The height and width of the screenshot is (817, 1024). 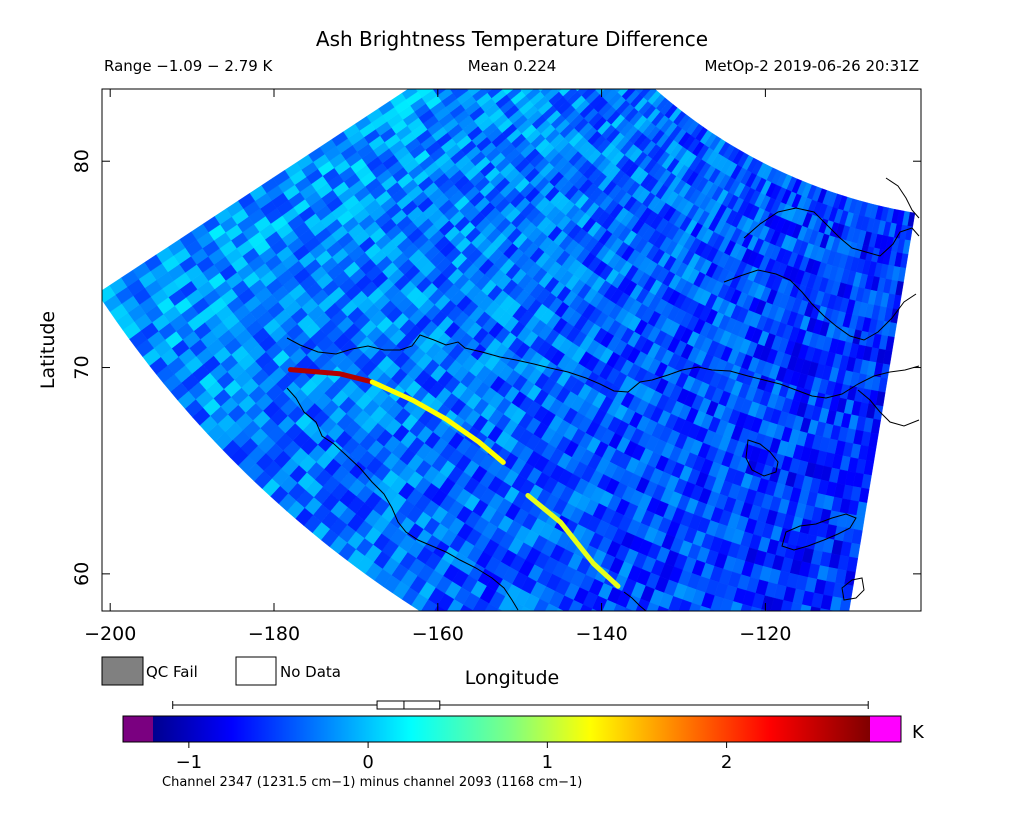 What do you see at coordinates (918, 732) in the screenshot?
I see `colorbar-units: K` at bounding box center [918, 732].